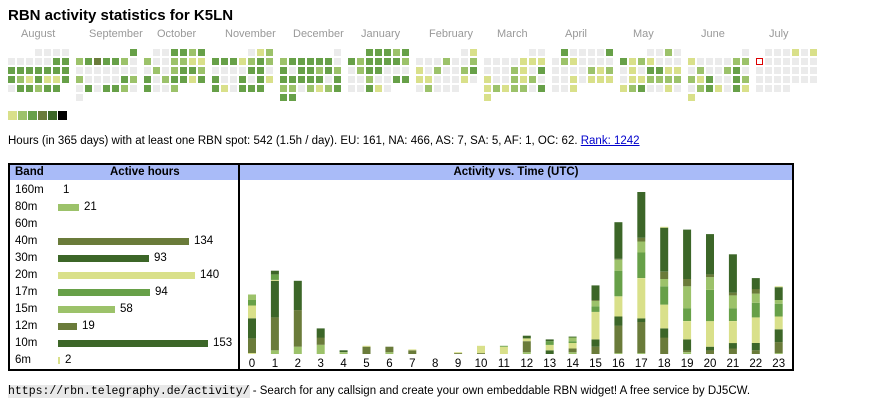 The height and width of the screenshot is (407, 870). What do you see at coordinates (88, 326) in the screenshot?
I see `band-hours-value: 19` at bounding box center [88, 326].